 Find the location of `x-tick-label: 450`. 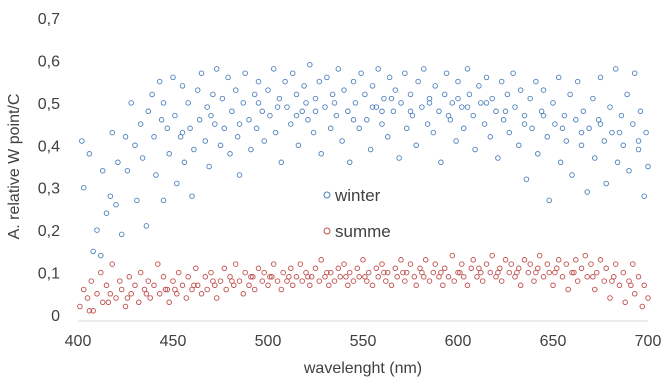

x-tick-label: 450 is located at coordinates (173, 341).